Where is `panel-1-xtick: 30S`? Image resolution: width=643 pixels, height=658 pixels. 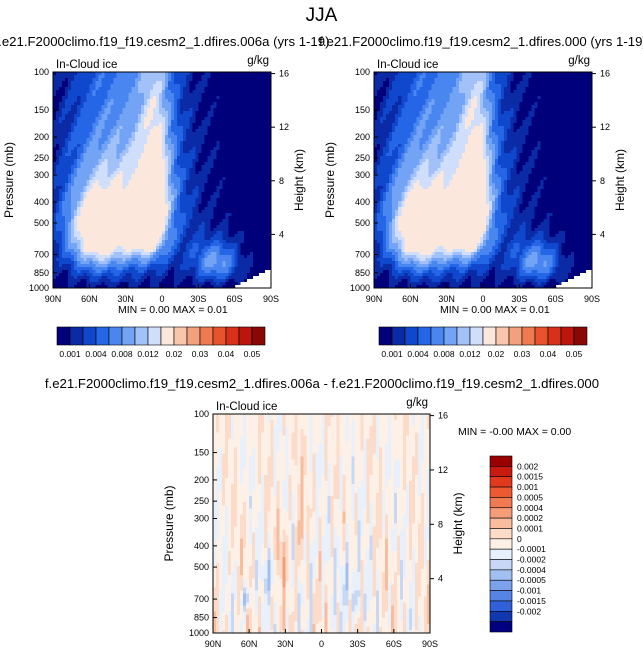
panel-1-xtick: 30S is located at coordinates (198, 299).